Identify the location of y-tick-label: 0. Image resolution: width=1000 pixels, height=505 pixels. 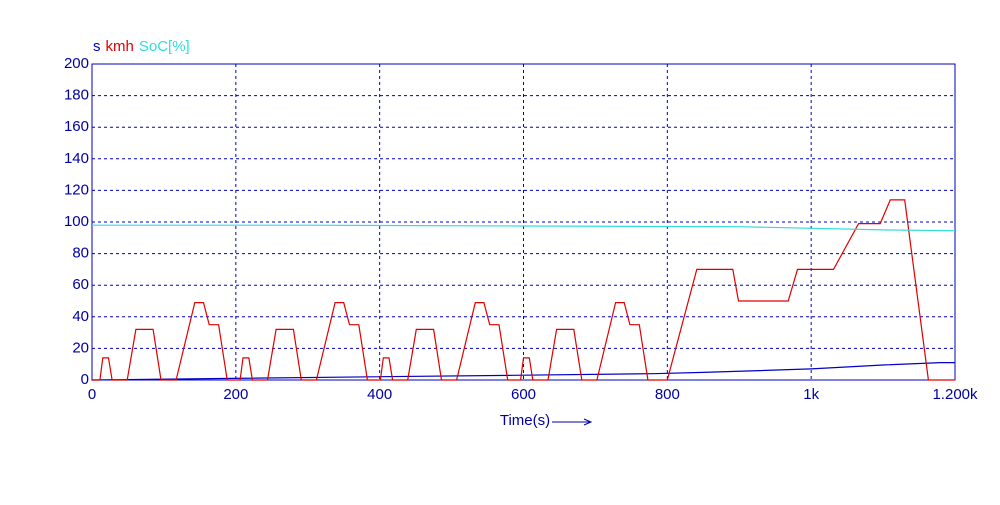
(85, 379).